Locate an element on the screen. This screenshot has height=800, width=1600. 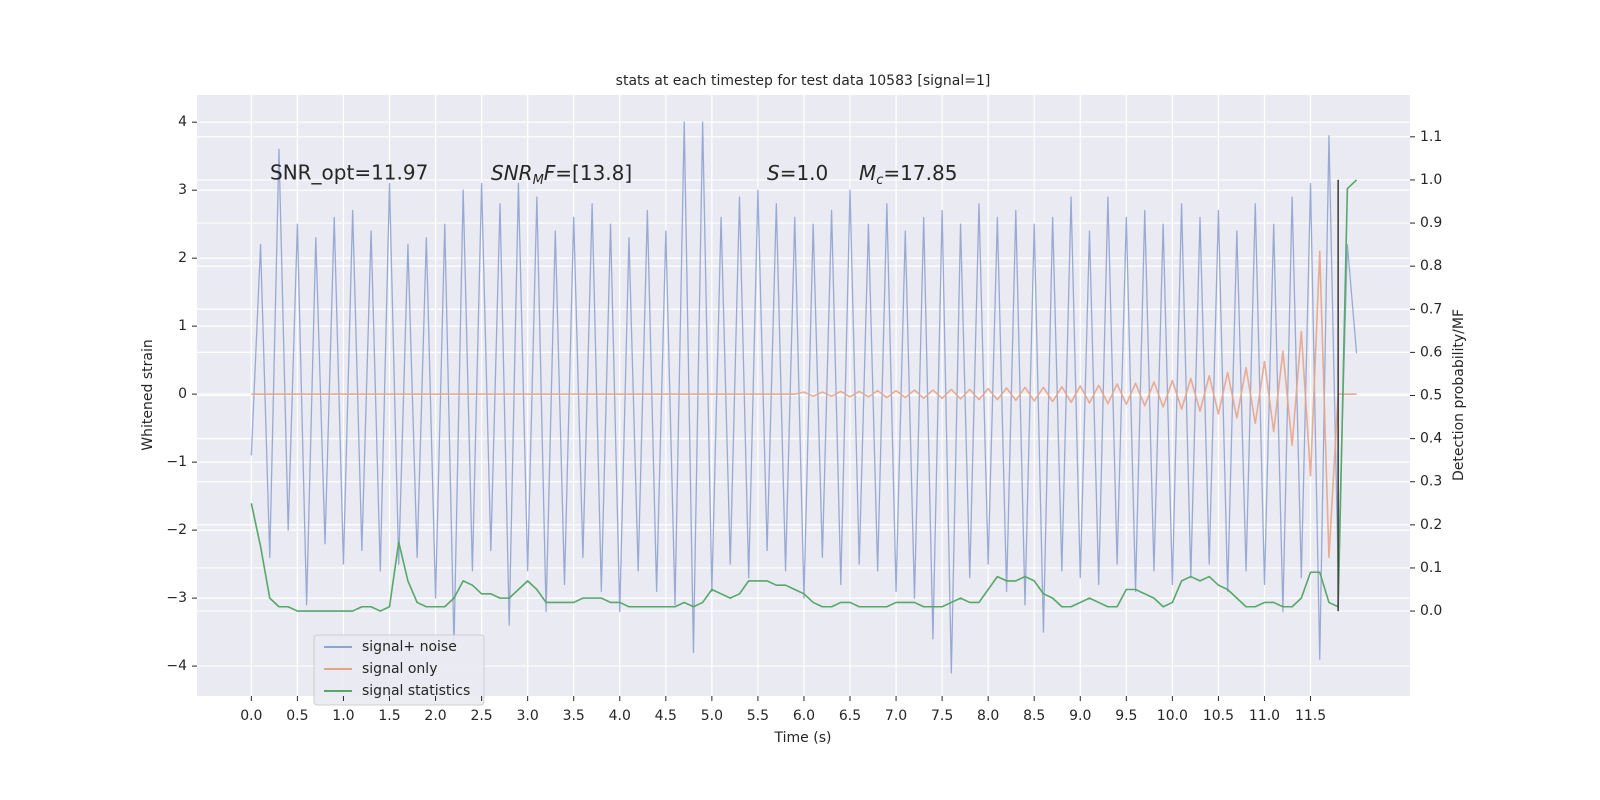
x-tick-label: 2.5 is located at coordinates (481, 716).